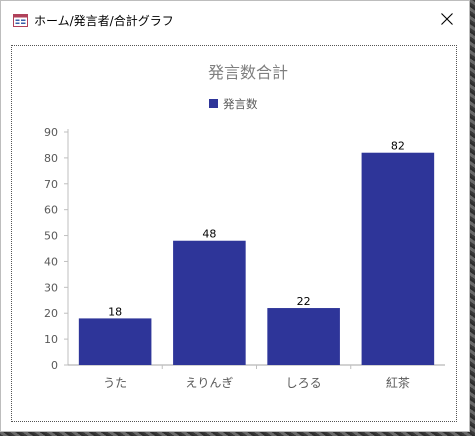 This screenshot has width=475, height=436. I want to click on legend-swatch, so click(213, 103).